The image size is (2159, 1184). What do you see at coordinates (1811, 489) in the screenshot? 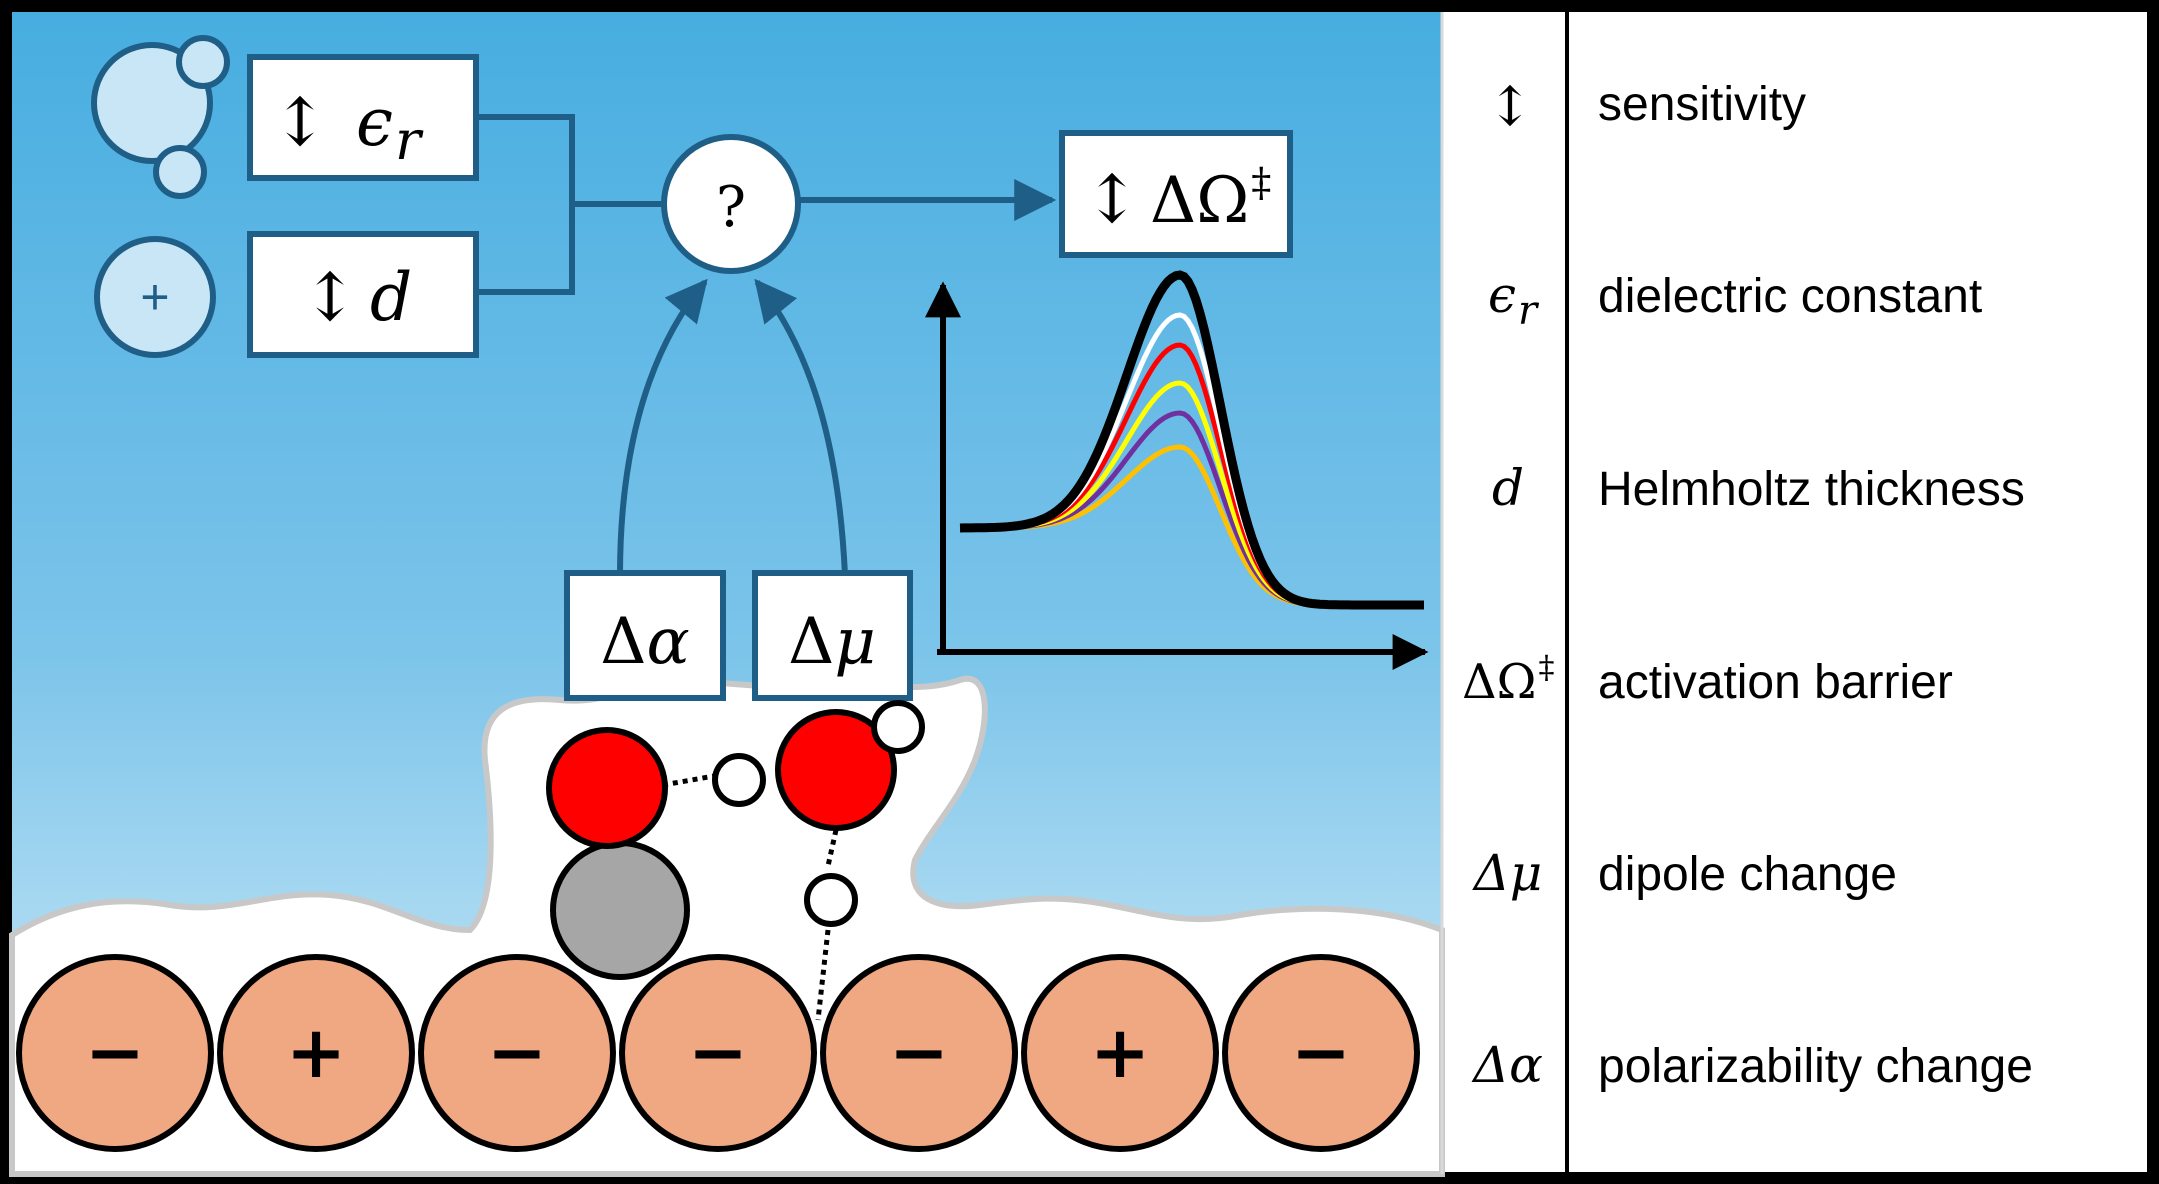
I see `legend-label-helmholtz: Helmholtz thickness` at bounding box center [1811, 489].